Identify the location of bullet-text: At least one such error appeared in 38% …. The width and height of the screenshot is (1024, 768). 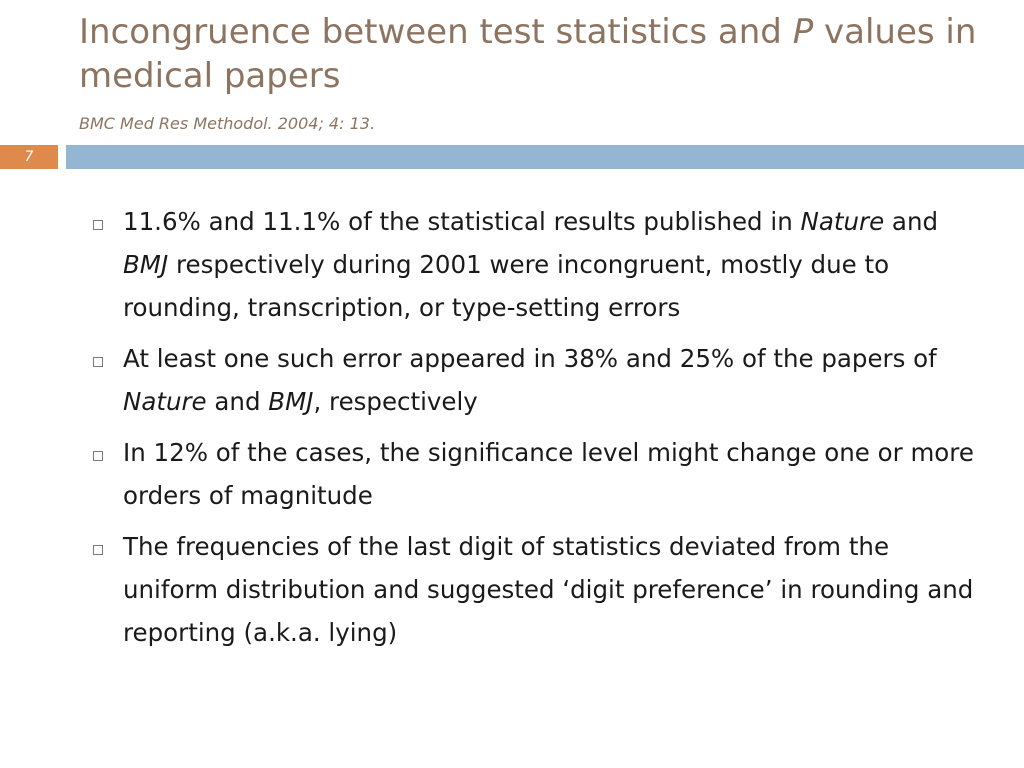
(530, 358).